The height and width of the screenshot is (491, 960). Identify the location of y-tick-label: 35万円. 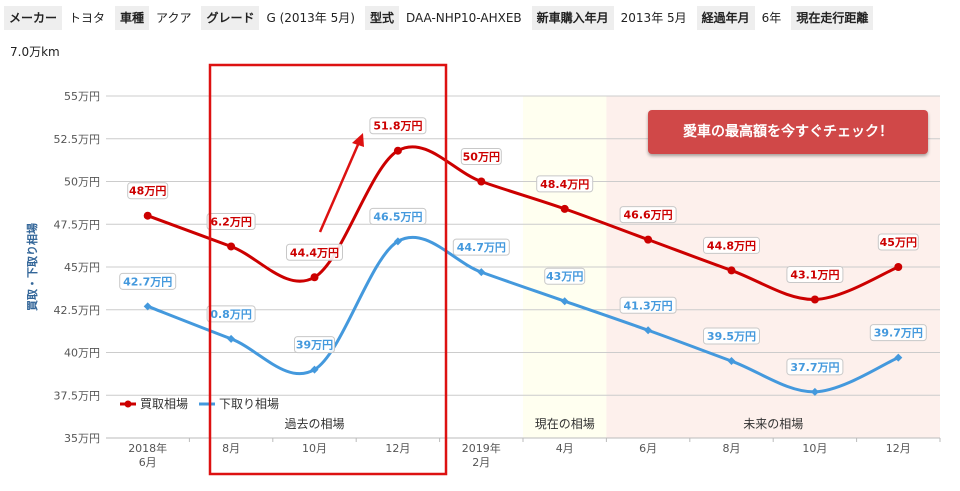
(82, 438).